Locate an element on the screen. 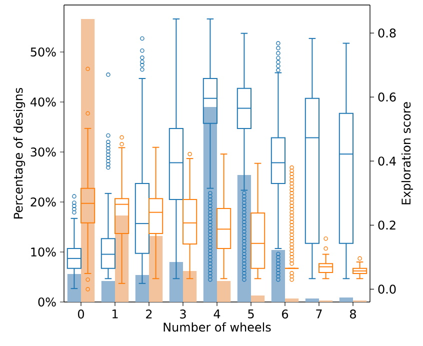  x-tick-label: 6 is located at coordinates (285, 314).